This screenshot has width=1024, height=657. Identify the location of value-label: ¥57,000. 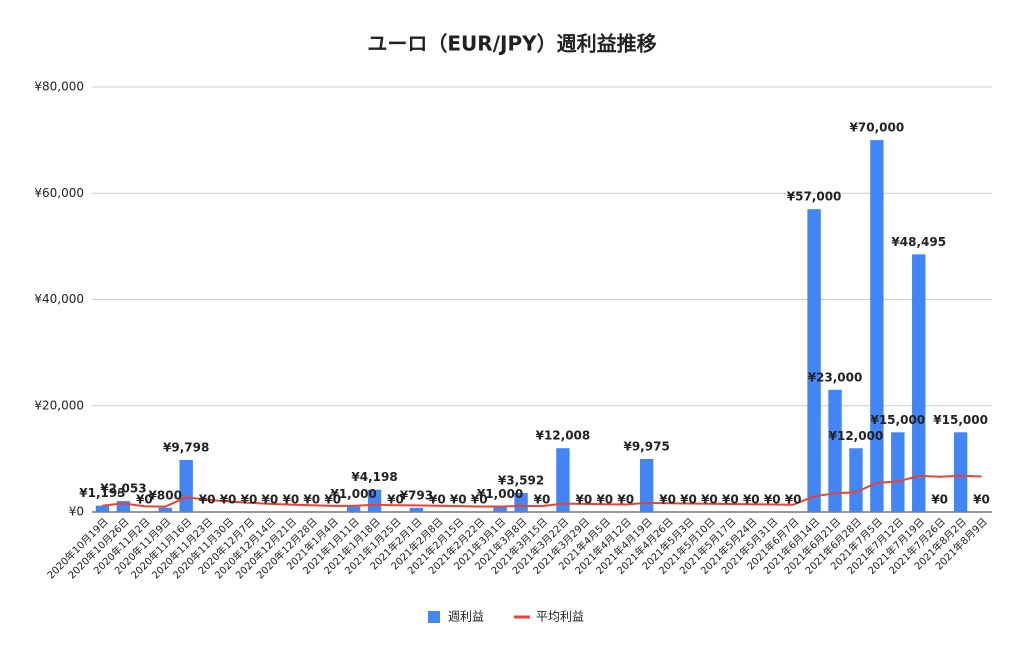
(814, 197).